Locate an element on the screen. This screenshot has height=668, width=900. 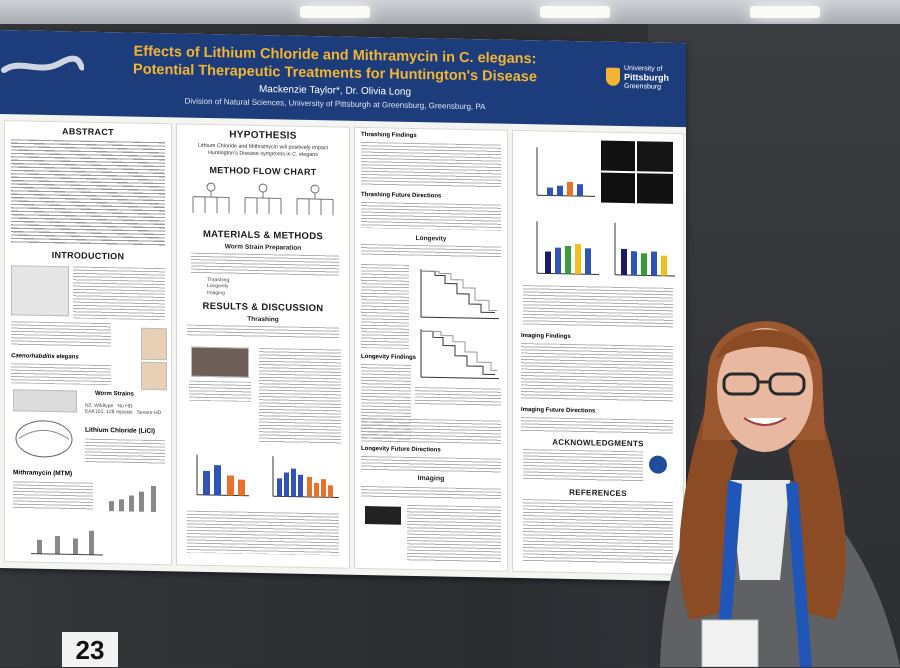
worm-figure is located at coordinates (40, 291).